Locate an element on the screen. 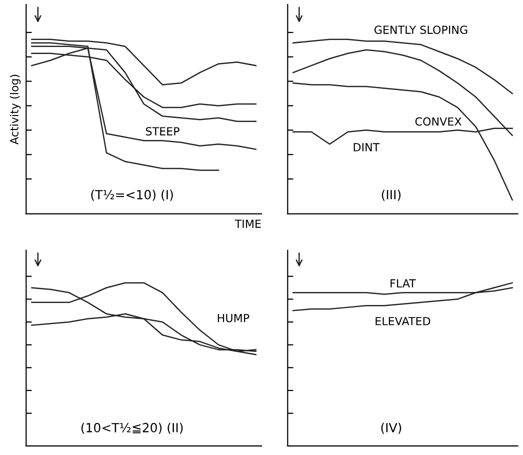  series-label: DINT is located at coordinates (367, 147).